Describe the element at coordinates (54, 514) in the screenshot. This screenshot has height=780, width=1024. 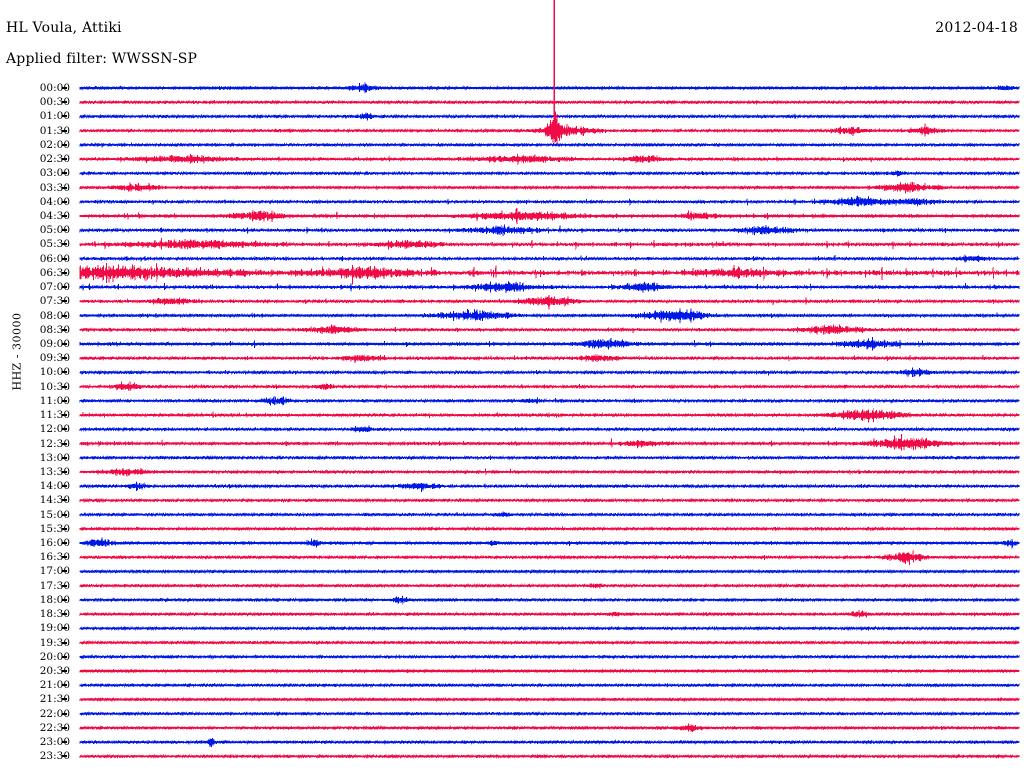
I see `row-time-label: 15:00` at that location.